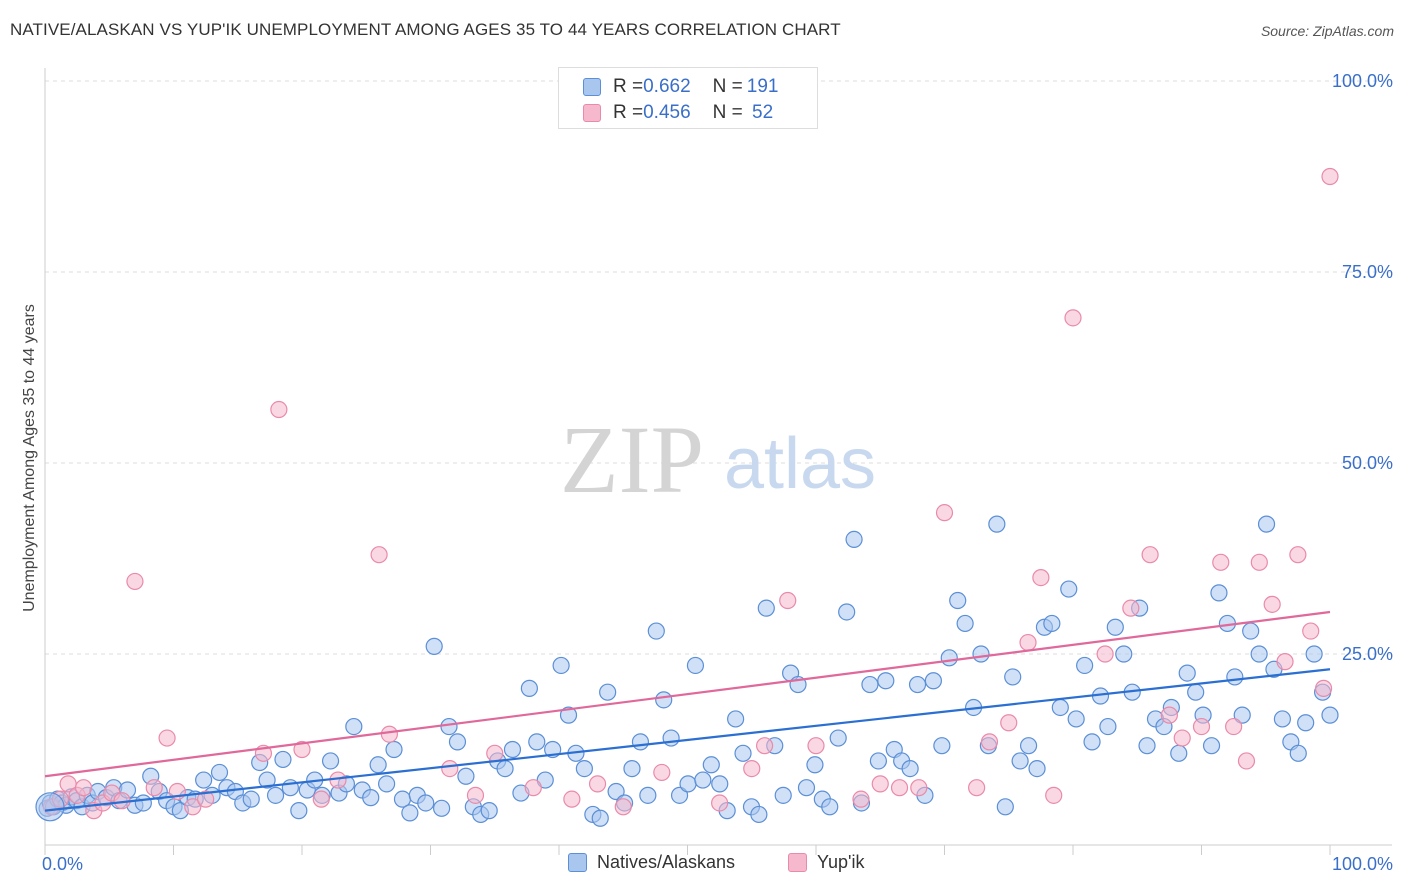 The width and height of the screenshot is (1406, 892). I want to click on yupik-swatch, so click(592, 113).